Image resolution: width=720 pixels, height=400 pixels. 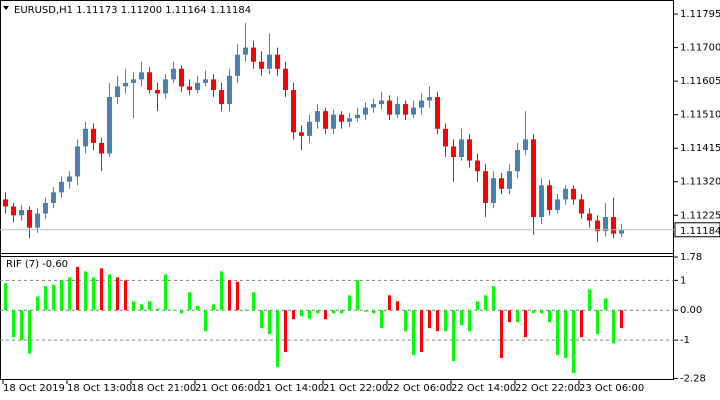 I want to click on x-tick-label: 23 Oct 06:00, so click(x=611, y=388).